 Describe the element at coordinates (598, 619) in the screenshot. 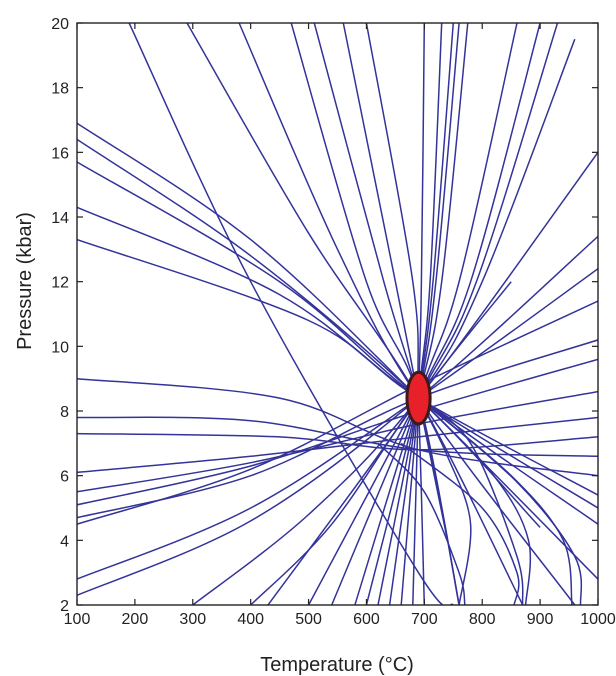

I see `x-tick-label: 1000` at that location.